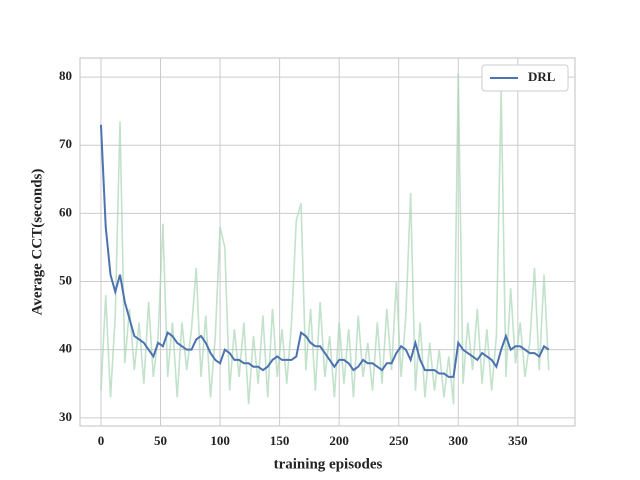  Describe the element at coordinates (518, 440) in the screenshot. I see `x-tick-label: 350` at that location.